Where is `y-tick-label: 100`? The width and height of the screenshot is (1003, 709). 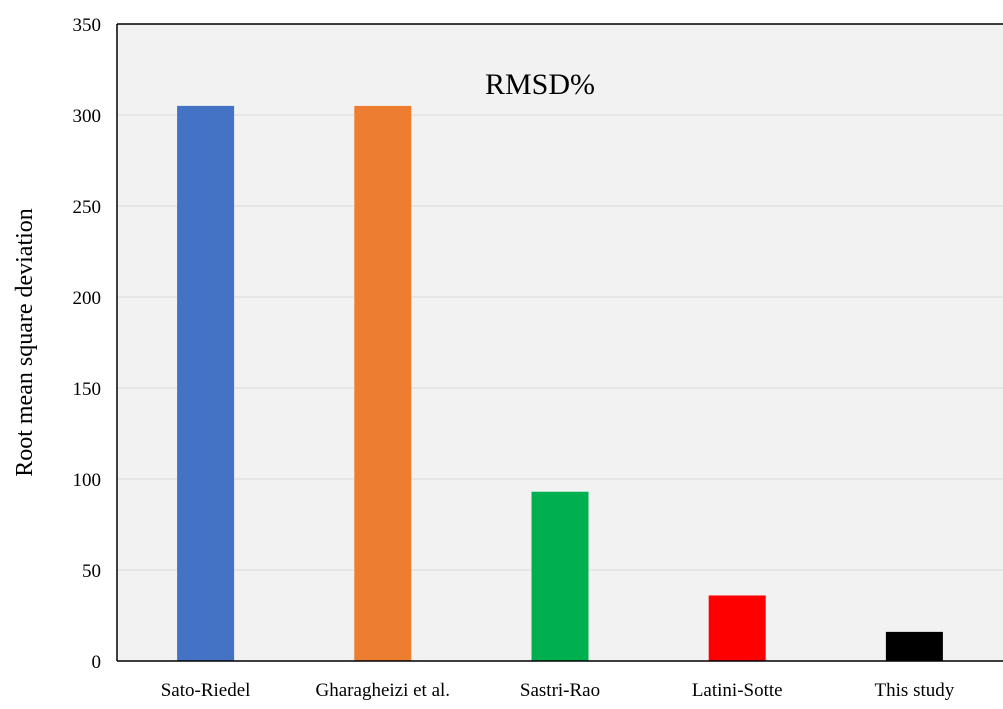
y-tick-label: 100 is located at coordinates (87, 480).